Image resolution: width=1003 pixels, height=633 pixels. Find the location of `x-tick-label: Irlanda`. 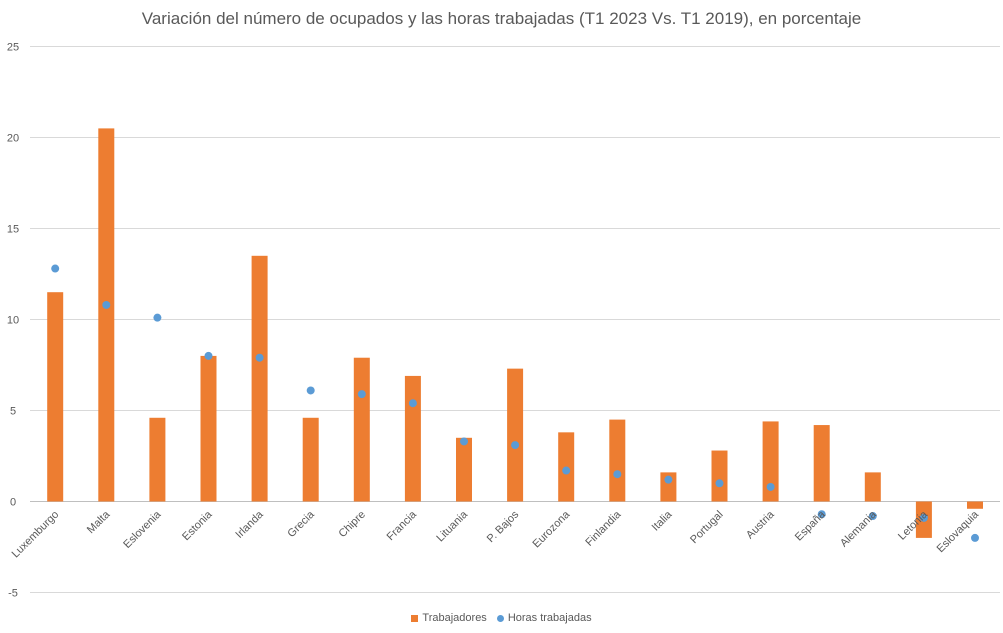

x-tick-label: Irlanda is located at coordinates (249, 524).